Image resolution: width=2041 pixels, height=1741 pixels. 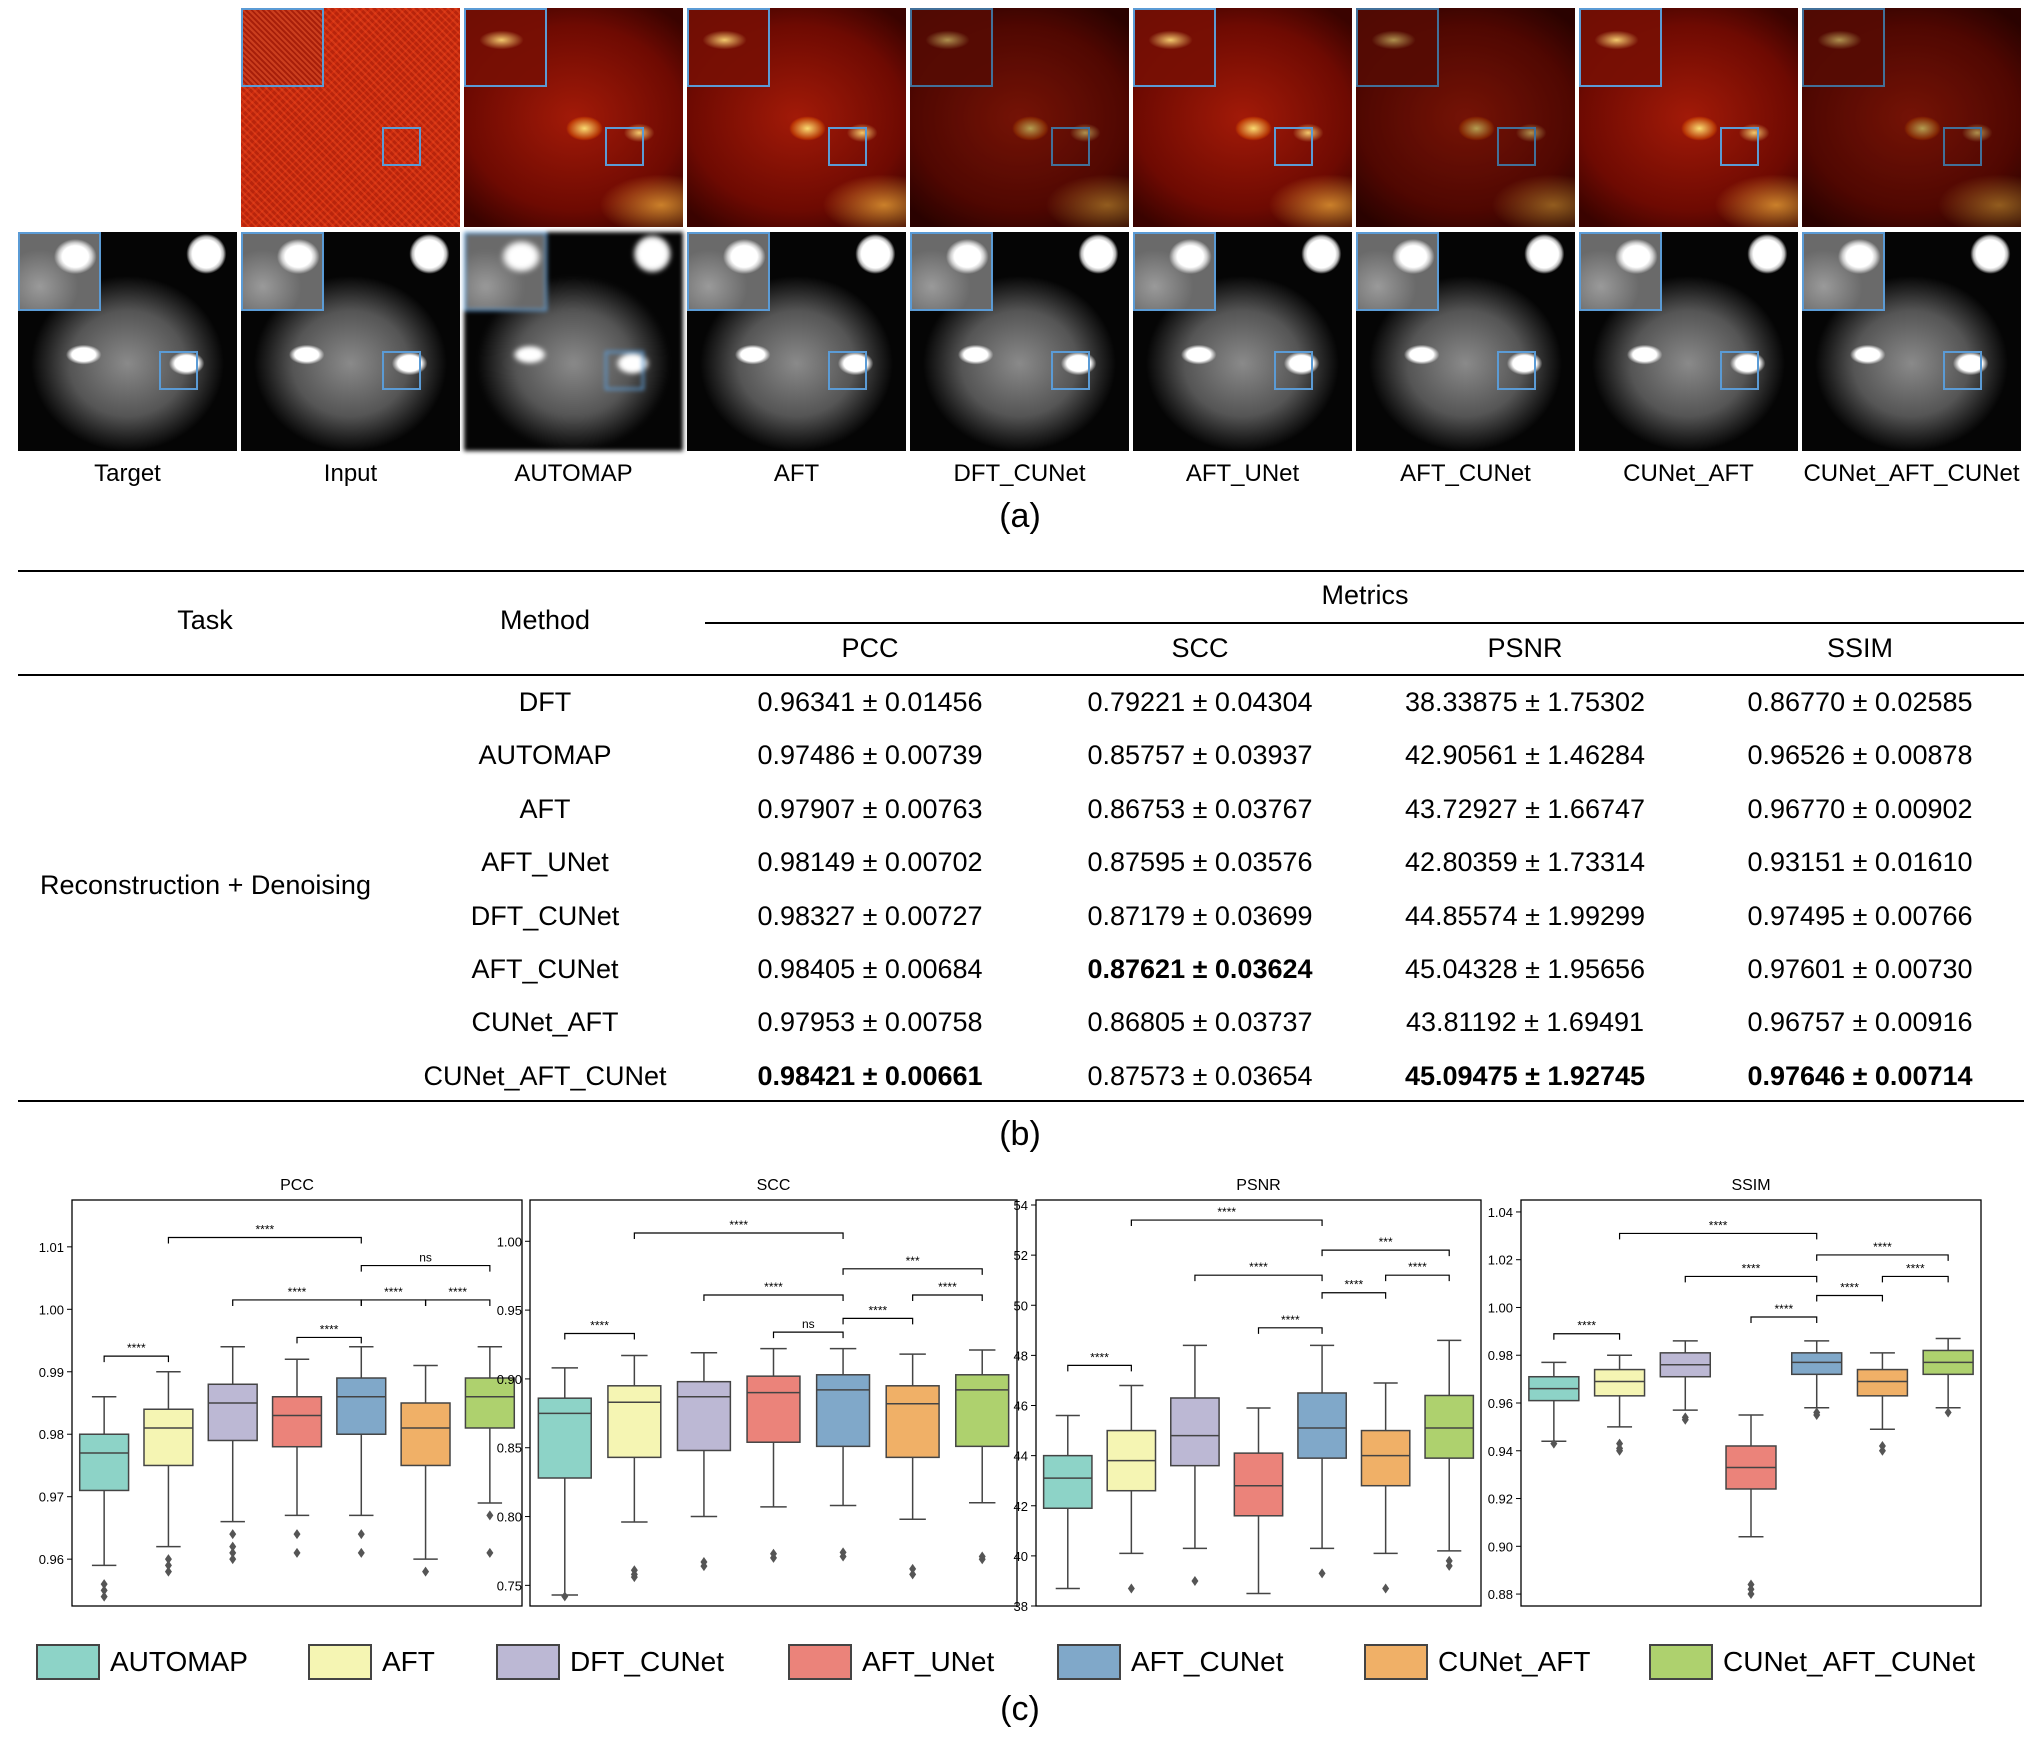 What do you see at coordinates (1200, 648) in the screenshot?
I see `header-scc: SCC` at bounding box center [1200, 648].